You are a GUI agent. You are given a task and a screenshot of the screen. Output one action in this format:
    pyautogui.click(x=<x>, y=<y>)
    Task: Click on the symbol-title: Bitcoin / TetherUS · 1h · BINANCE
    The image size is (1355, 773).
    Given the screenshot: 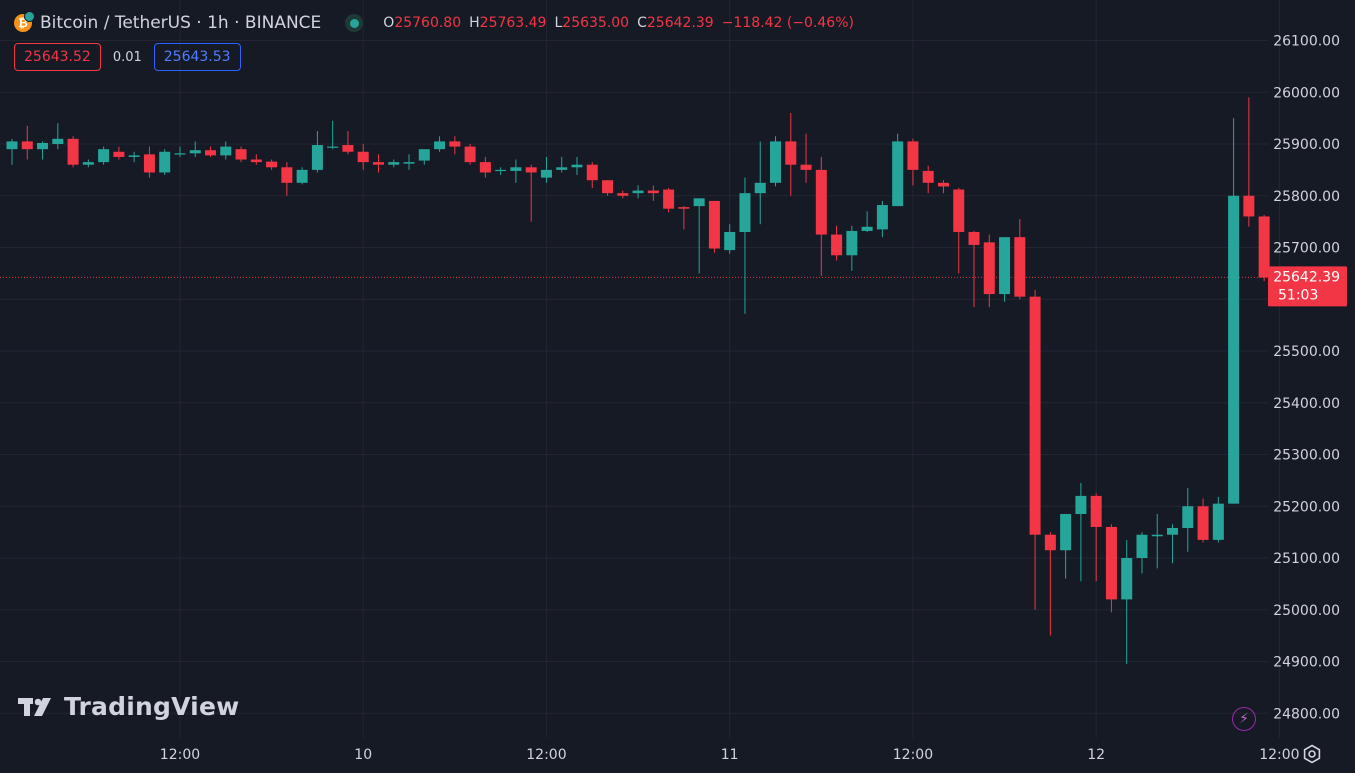 What is the action you would take?
    pyautogui.click(x=181, y=23)
    